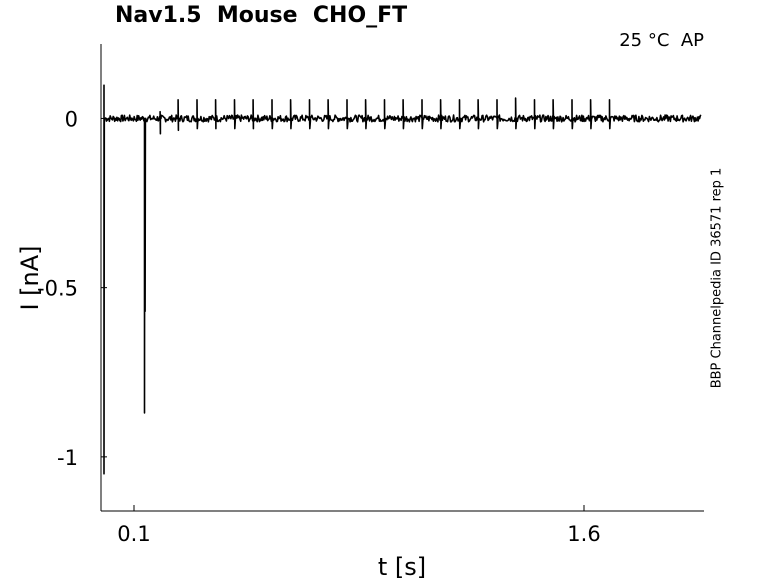  I want to click on x-tick-label: 1.6, so click(583, 534).